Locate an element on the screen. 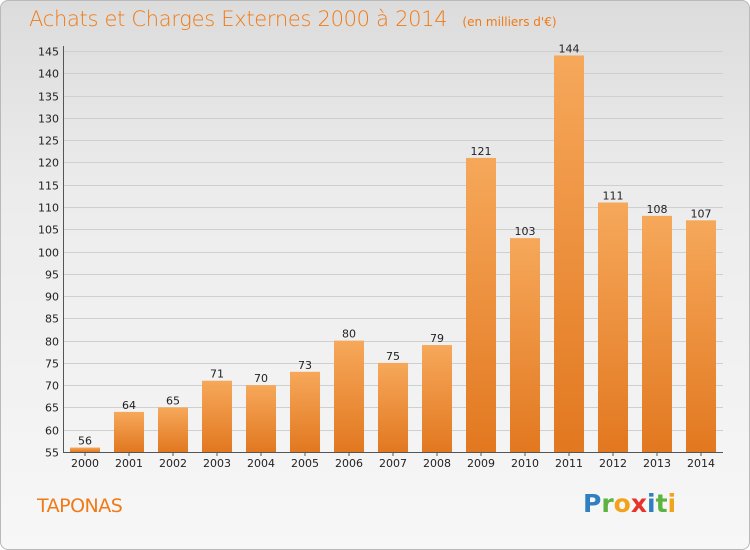  x-tick-label: 2013 is located at coordinates (657, 463).